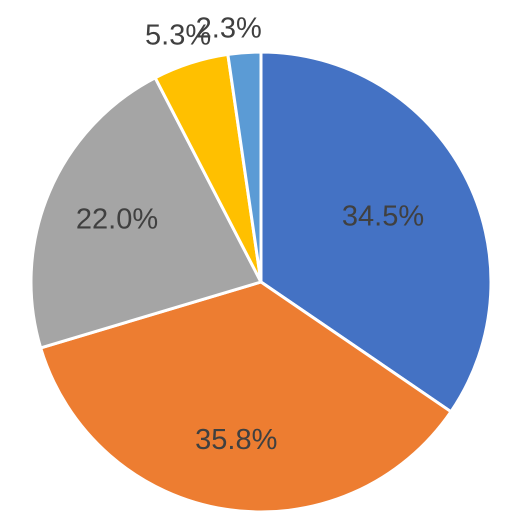  Describe the element at coordinates (383, 216) in the screenshot. I see `pie-slice-label-1: 34.5%` at that location.